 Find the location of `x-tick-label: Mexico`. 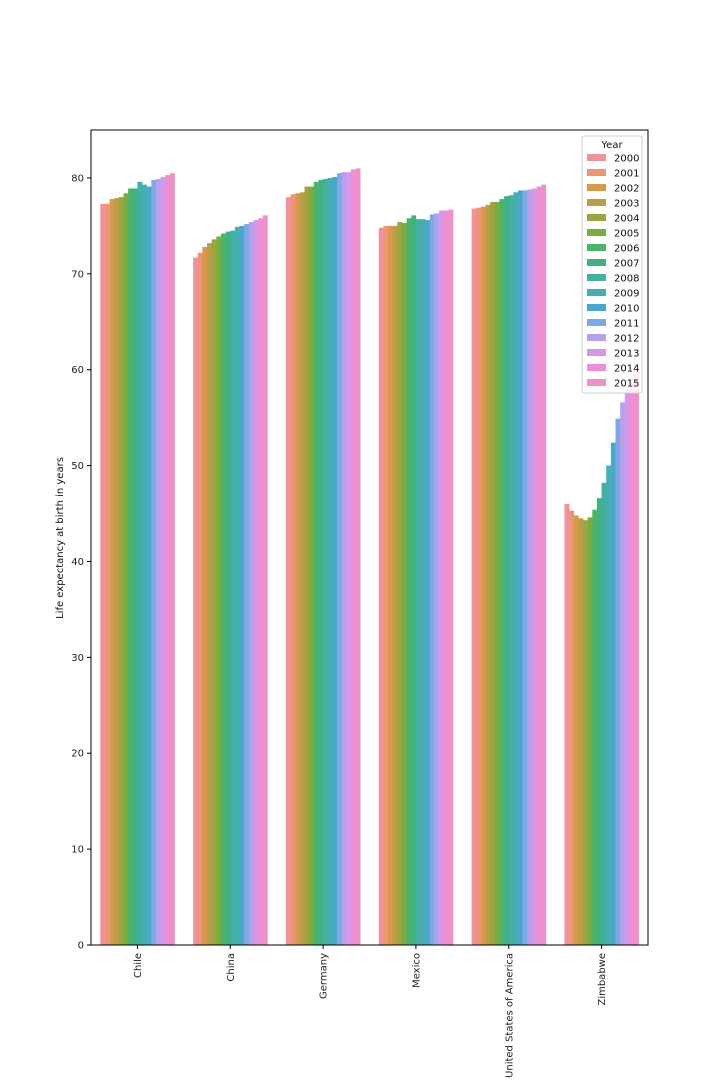

x-tick-label: Mexico is located at coordinates (416, 970).